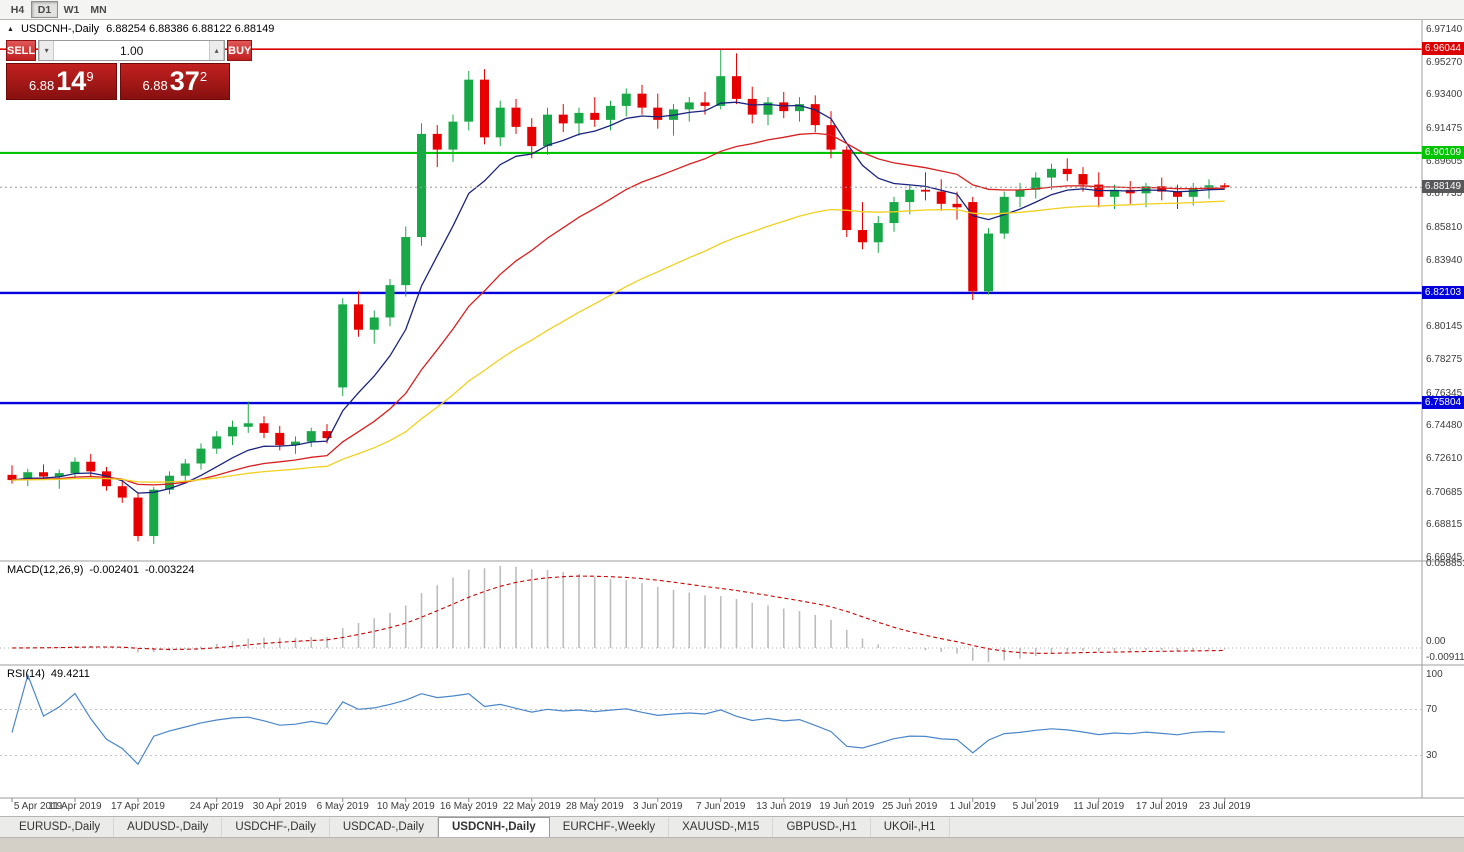 This screenshot has height=852, width=1464. What do you see at coordinates (60, 29) in the screenshot?
I see `chart-symbol-period: USDCNH-,Daily` at bounding box center [60, 29].